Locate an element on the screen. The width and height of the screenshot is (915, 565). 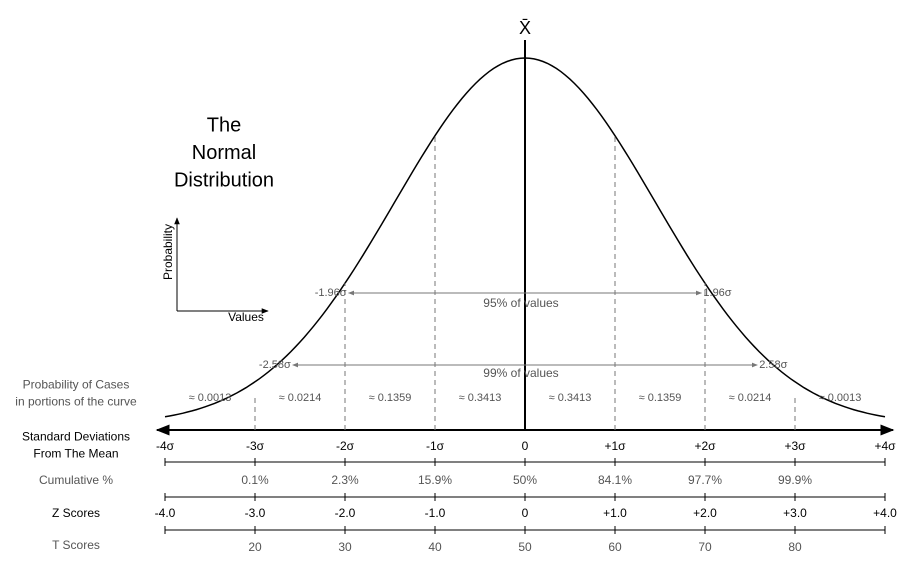
row-label: Cumulative % is located at coordinates (76, 480).